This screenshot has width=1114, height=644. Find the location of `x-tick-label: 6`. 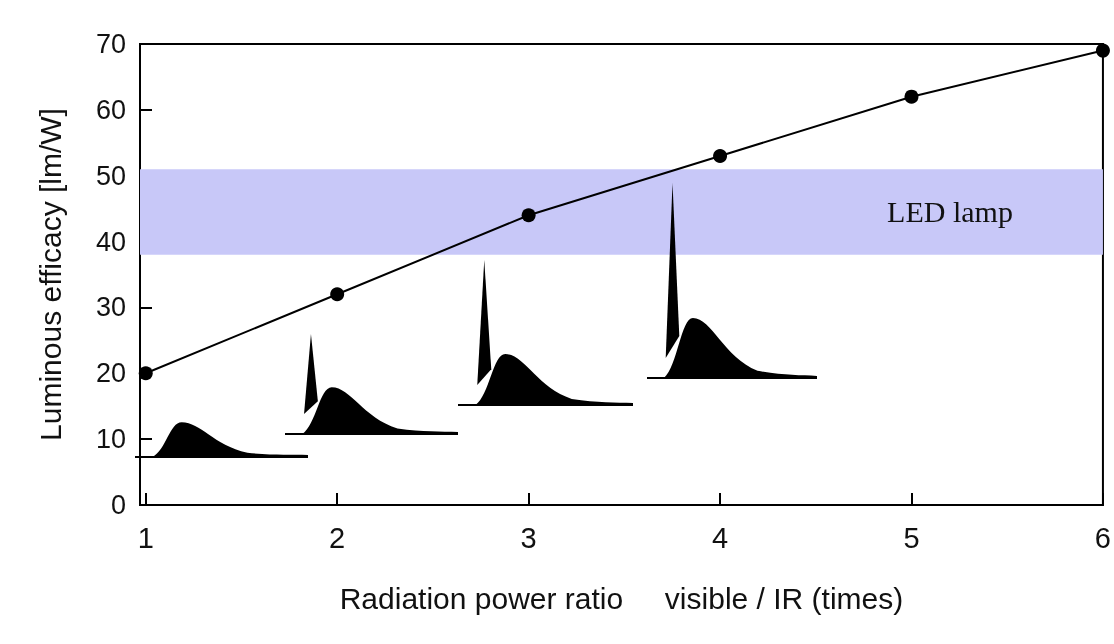

x-tick-label: 6 is located at coordinates (1103, 537).